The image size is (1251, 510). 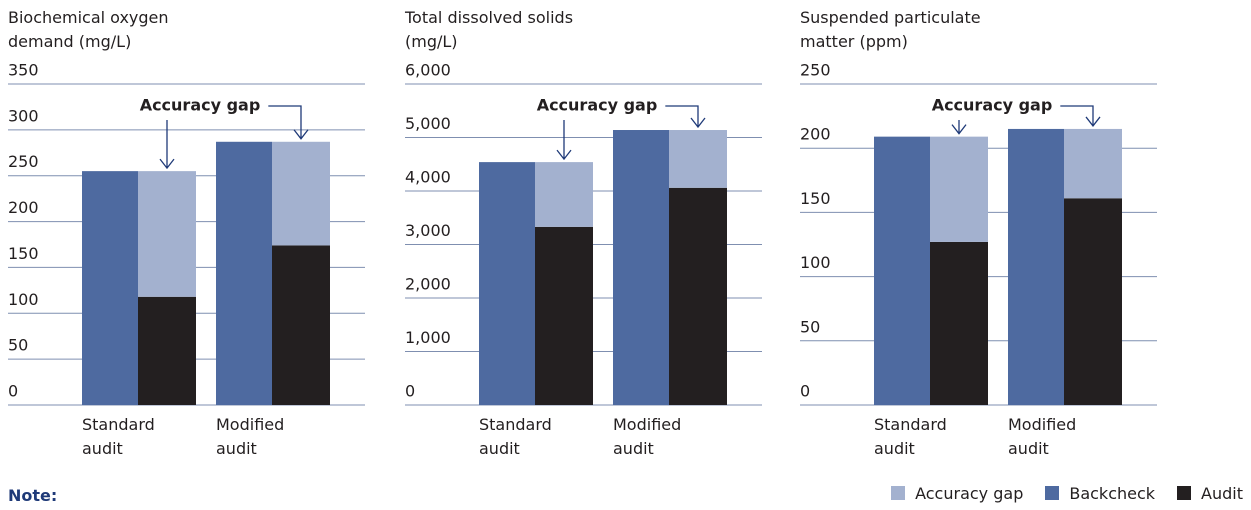 I want to click on y-tick-label: 300, so click(x=23, y=115).